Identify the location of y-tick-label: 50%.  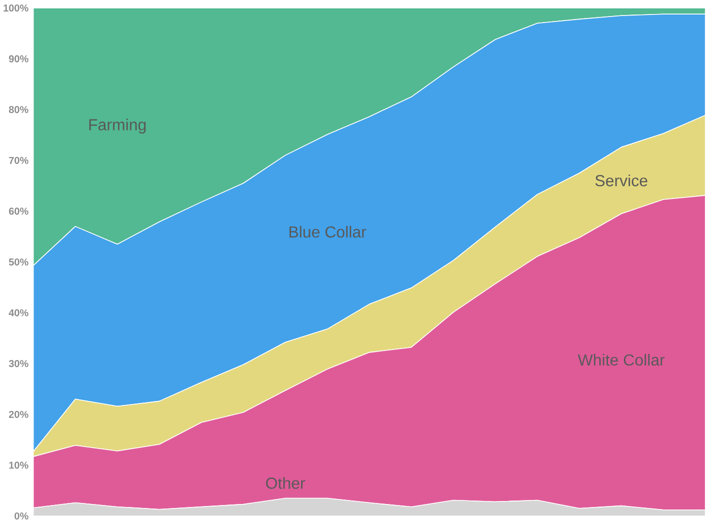
(18, 262).